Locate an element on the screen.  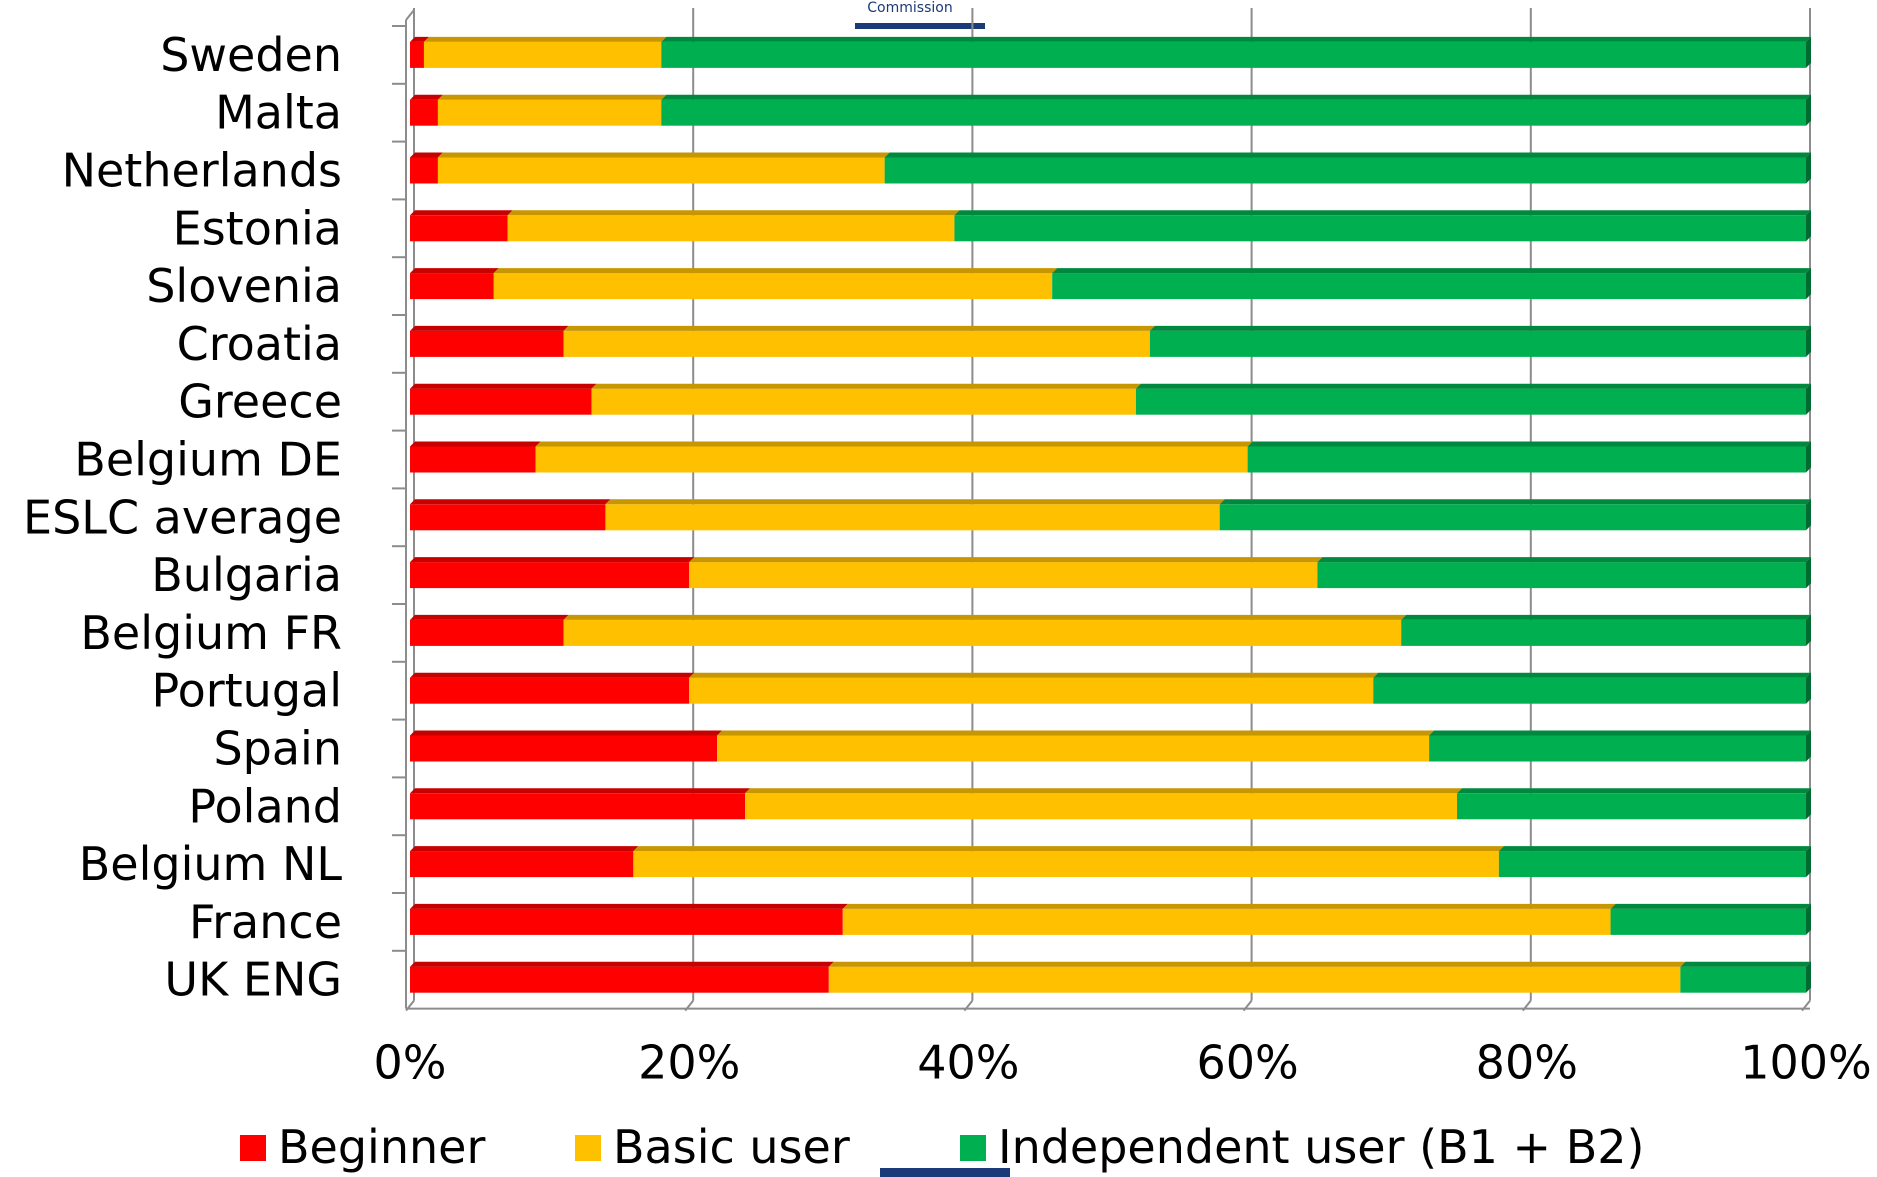
logo-fragment: Commission is located at coordinates (920, 14).